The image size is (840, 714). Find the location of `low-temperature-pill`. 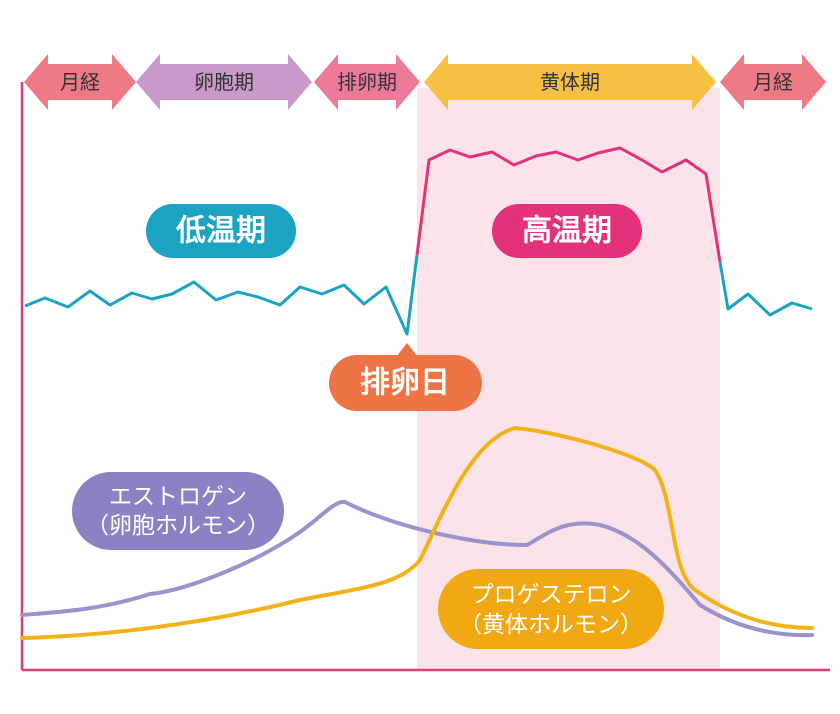

low-temperature-pill is located at coordinates (221, 231).